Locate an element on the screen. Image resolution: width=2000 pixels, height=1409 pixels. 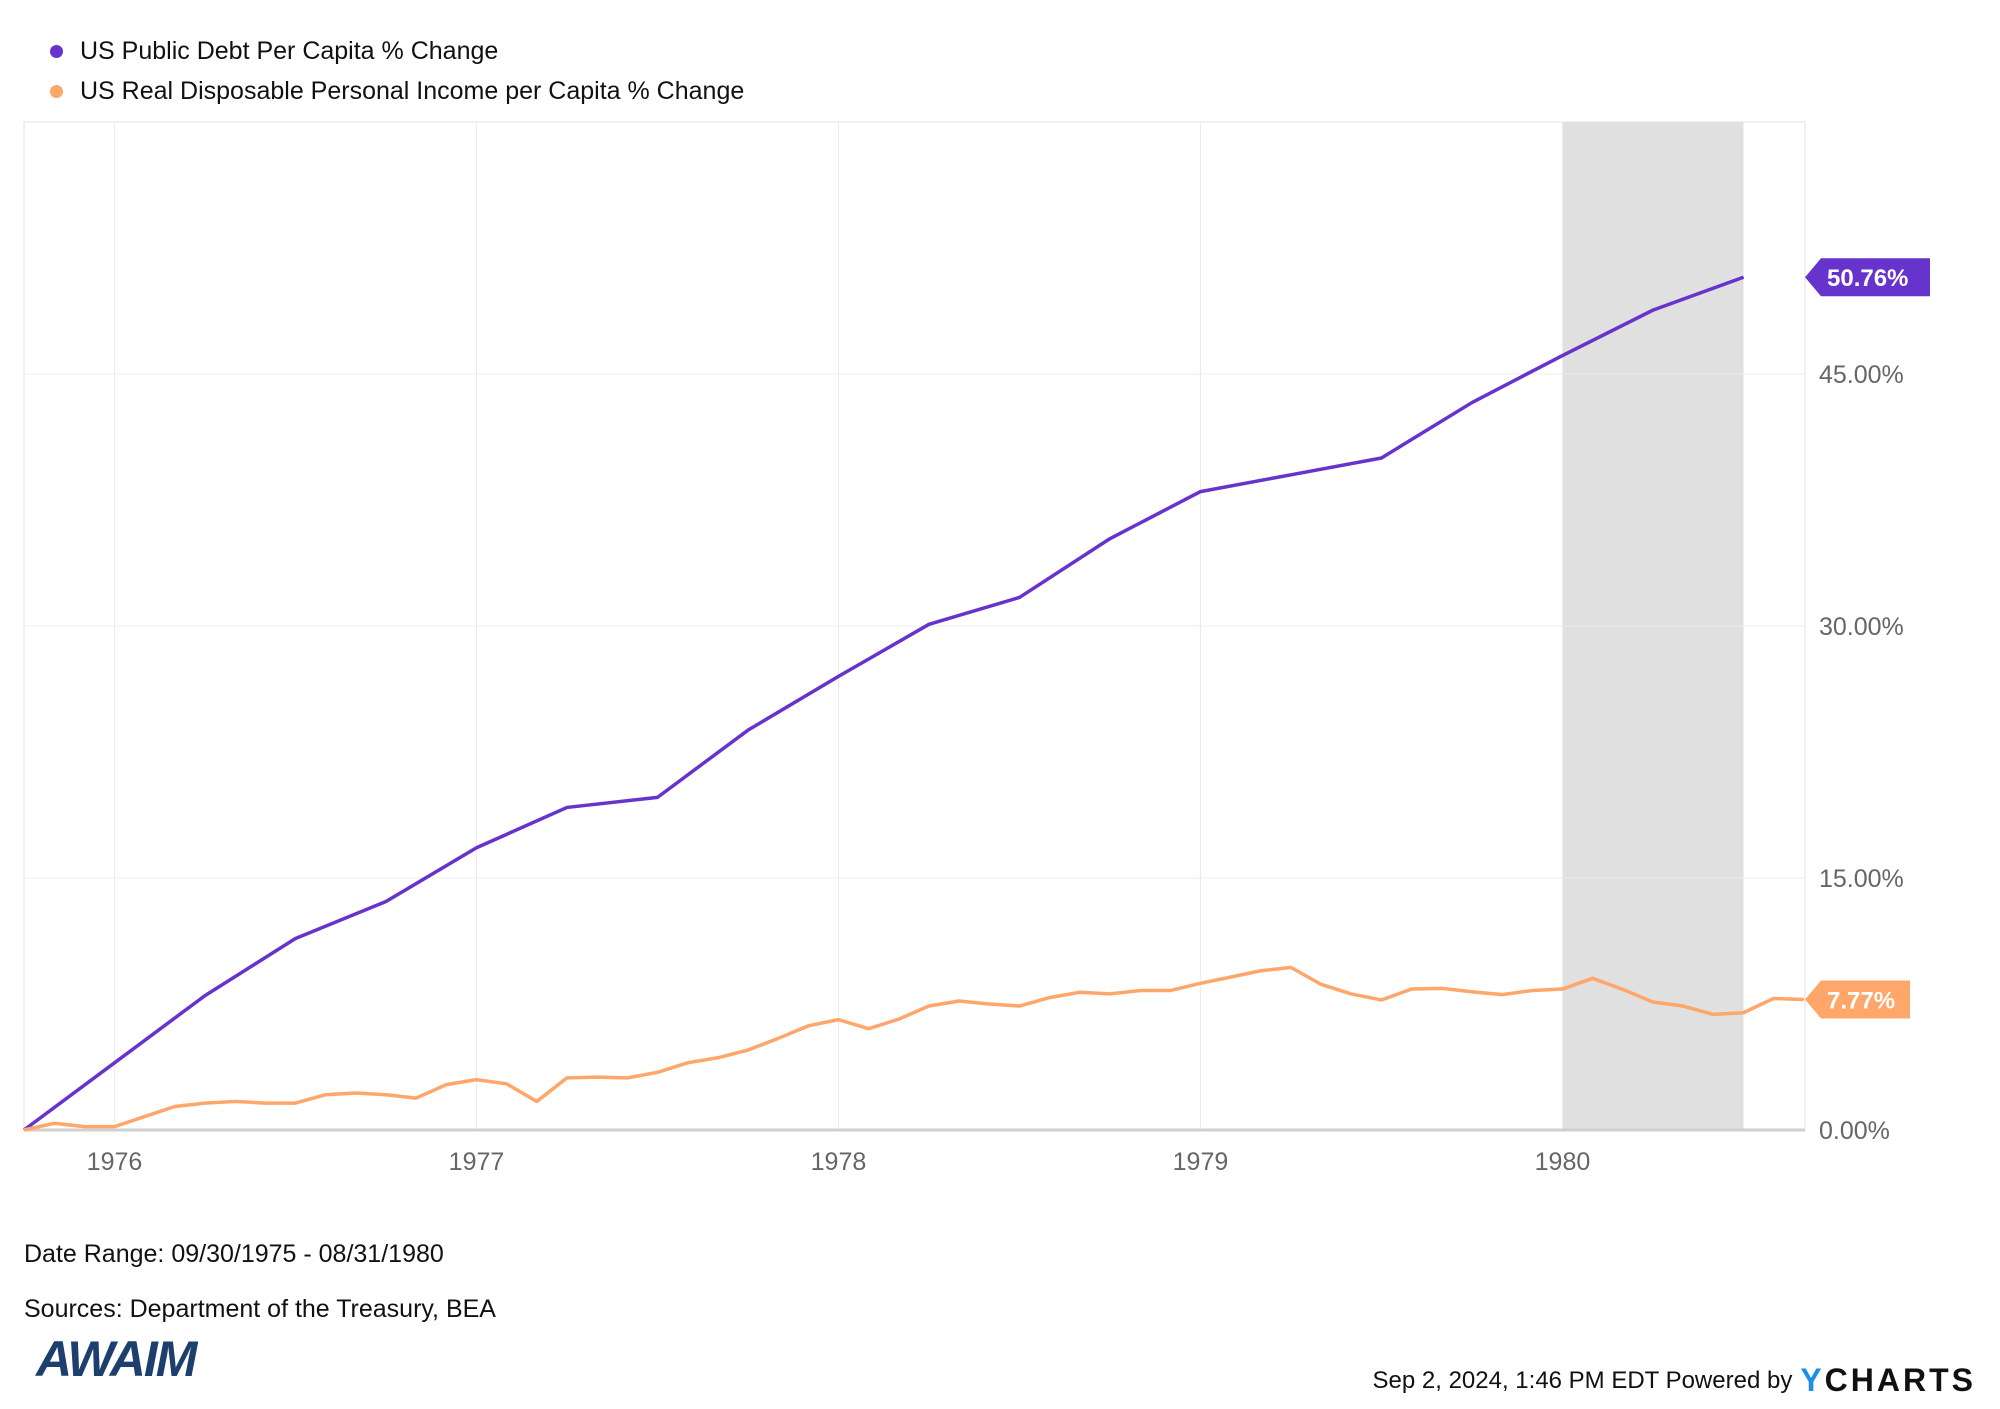
legend-label: US Public Debt Per Capita % Change is located at coordinates (289, 51).